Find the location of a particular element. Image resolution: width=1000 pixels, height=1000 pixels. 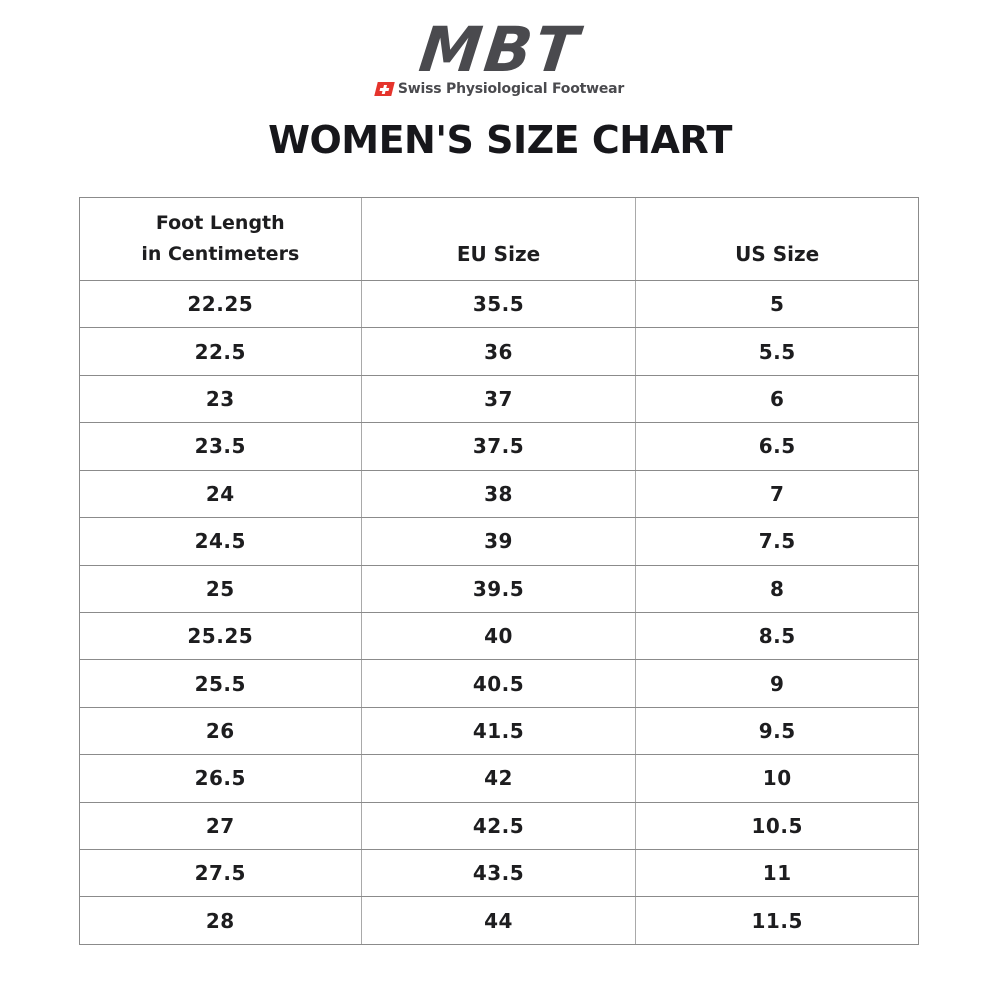

cell-eu-size: 44 is located at coordinates (499, 920).